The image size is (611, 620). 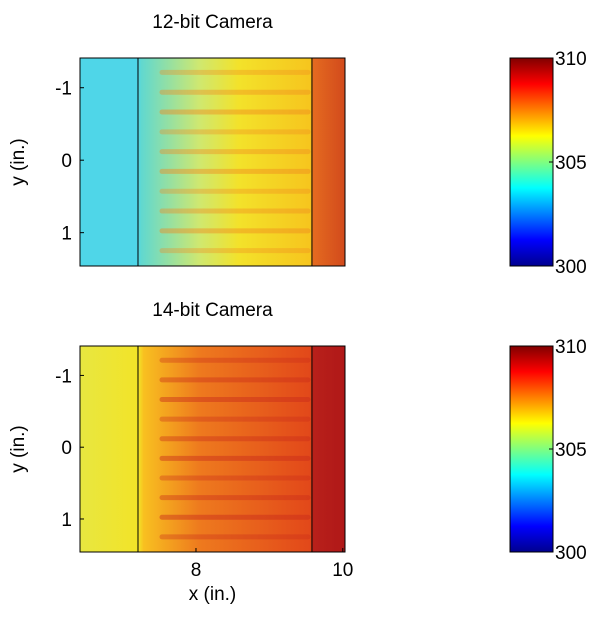 I want to click on x-tick-label: 8, so click(x=196, y=570).